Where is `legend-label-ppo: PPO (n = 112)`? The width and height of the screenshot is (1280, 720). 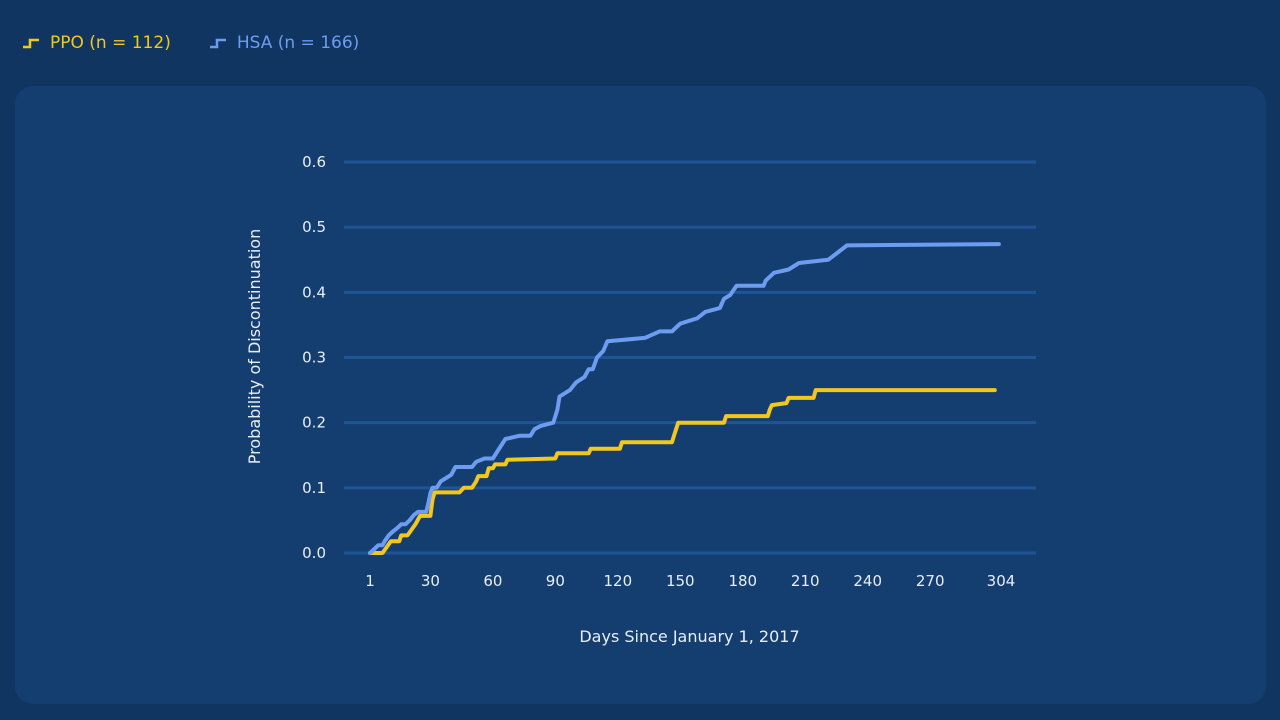 legend-label-ppo: PPO (n = 112) is located at coordinates (110, 43).